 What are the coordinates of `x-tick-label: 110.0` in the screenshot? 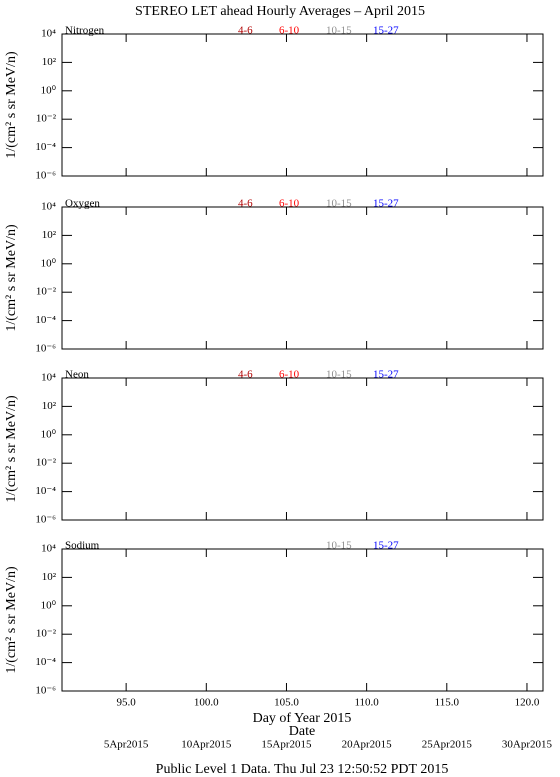 It's located at (366, 703).